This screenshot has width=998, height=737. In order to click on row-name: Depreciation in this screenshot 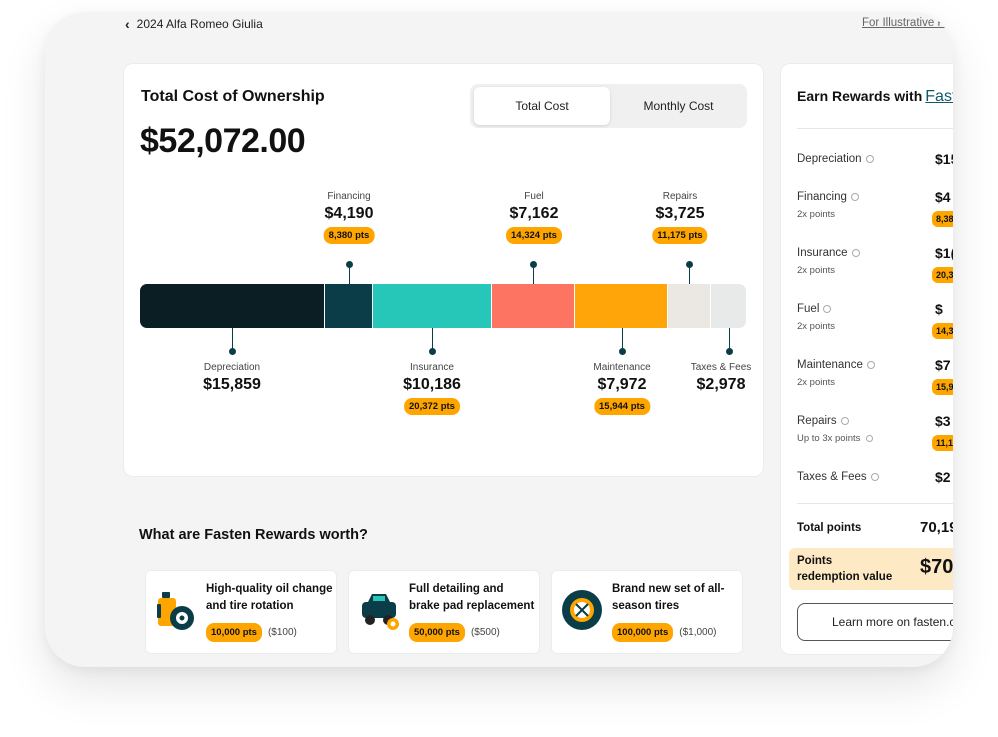, I will do `click(829, 159)`.